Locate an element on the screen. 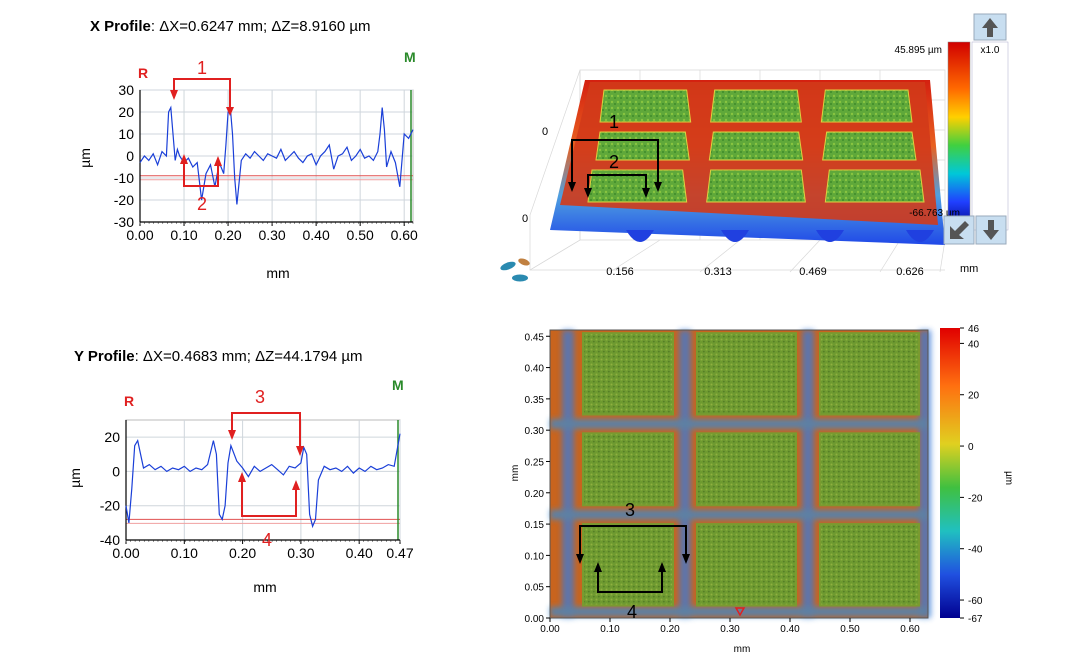 This screenshot has height=664, width=1080. colorbar-tick-label: 0 is located at coordinates (971, 447).